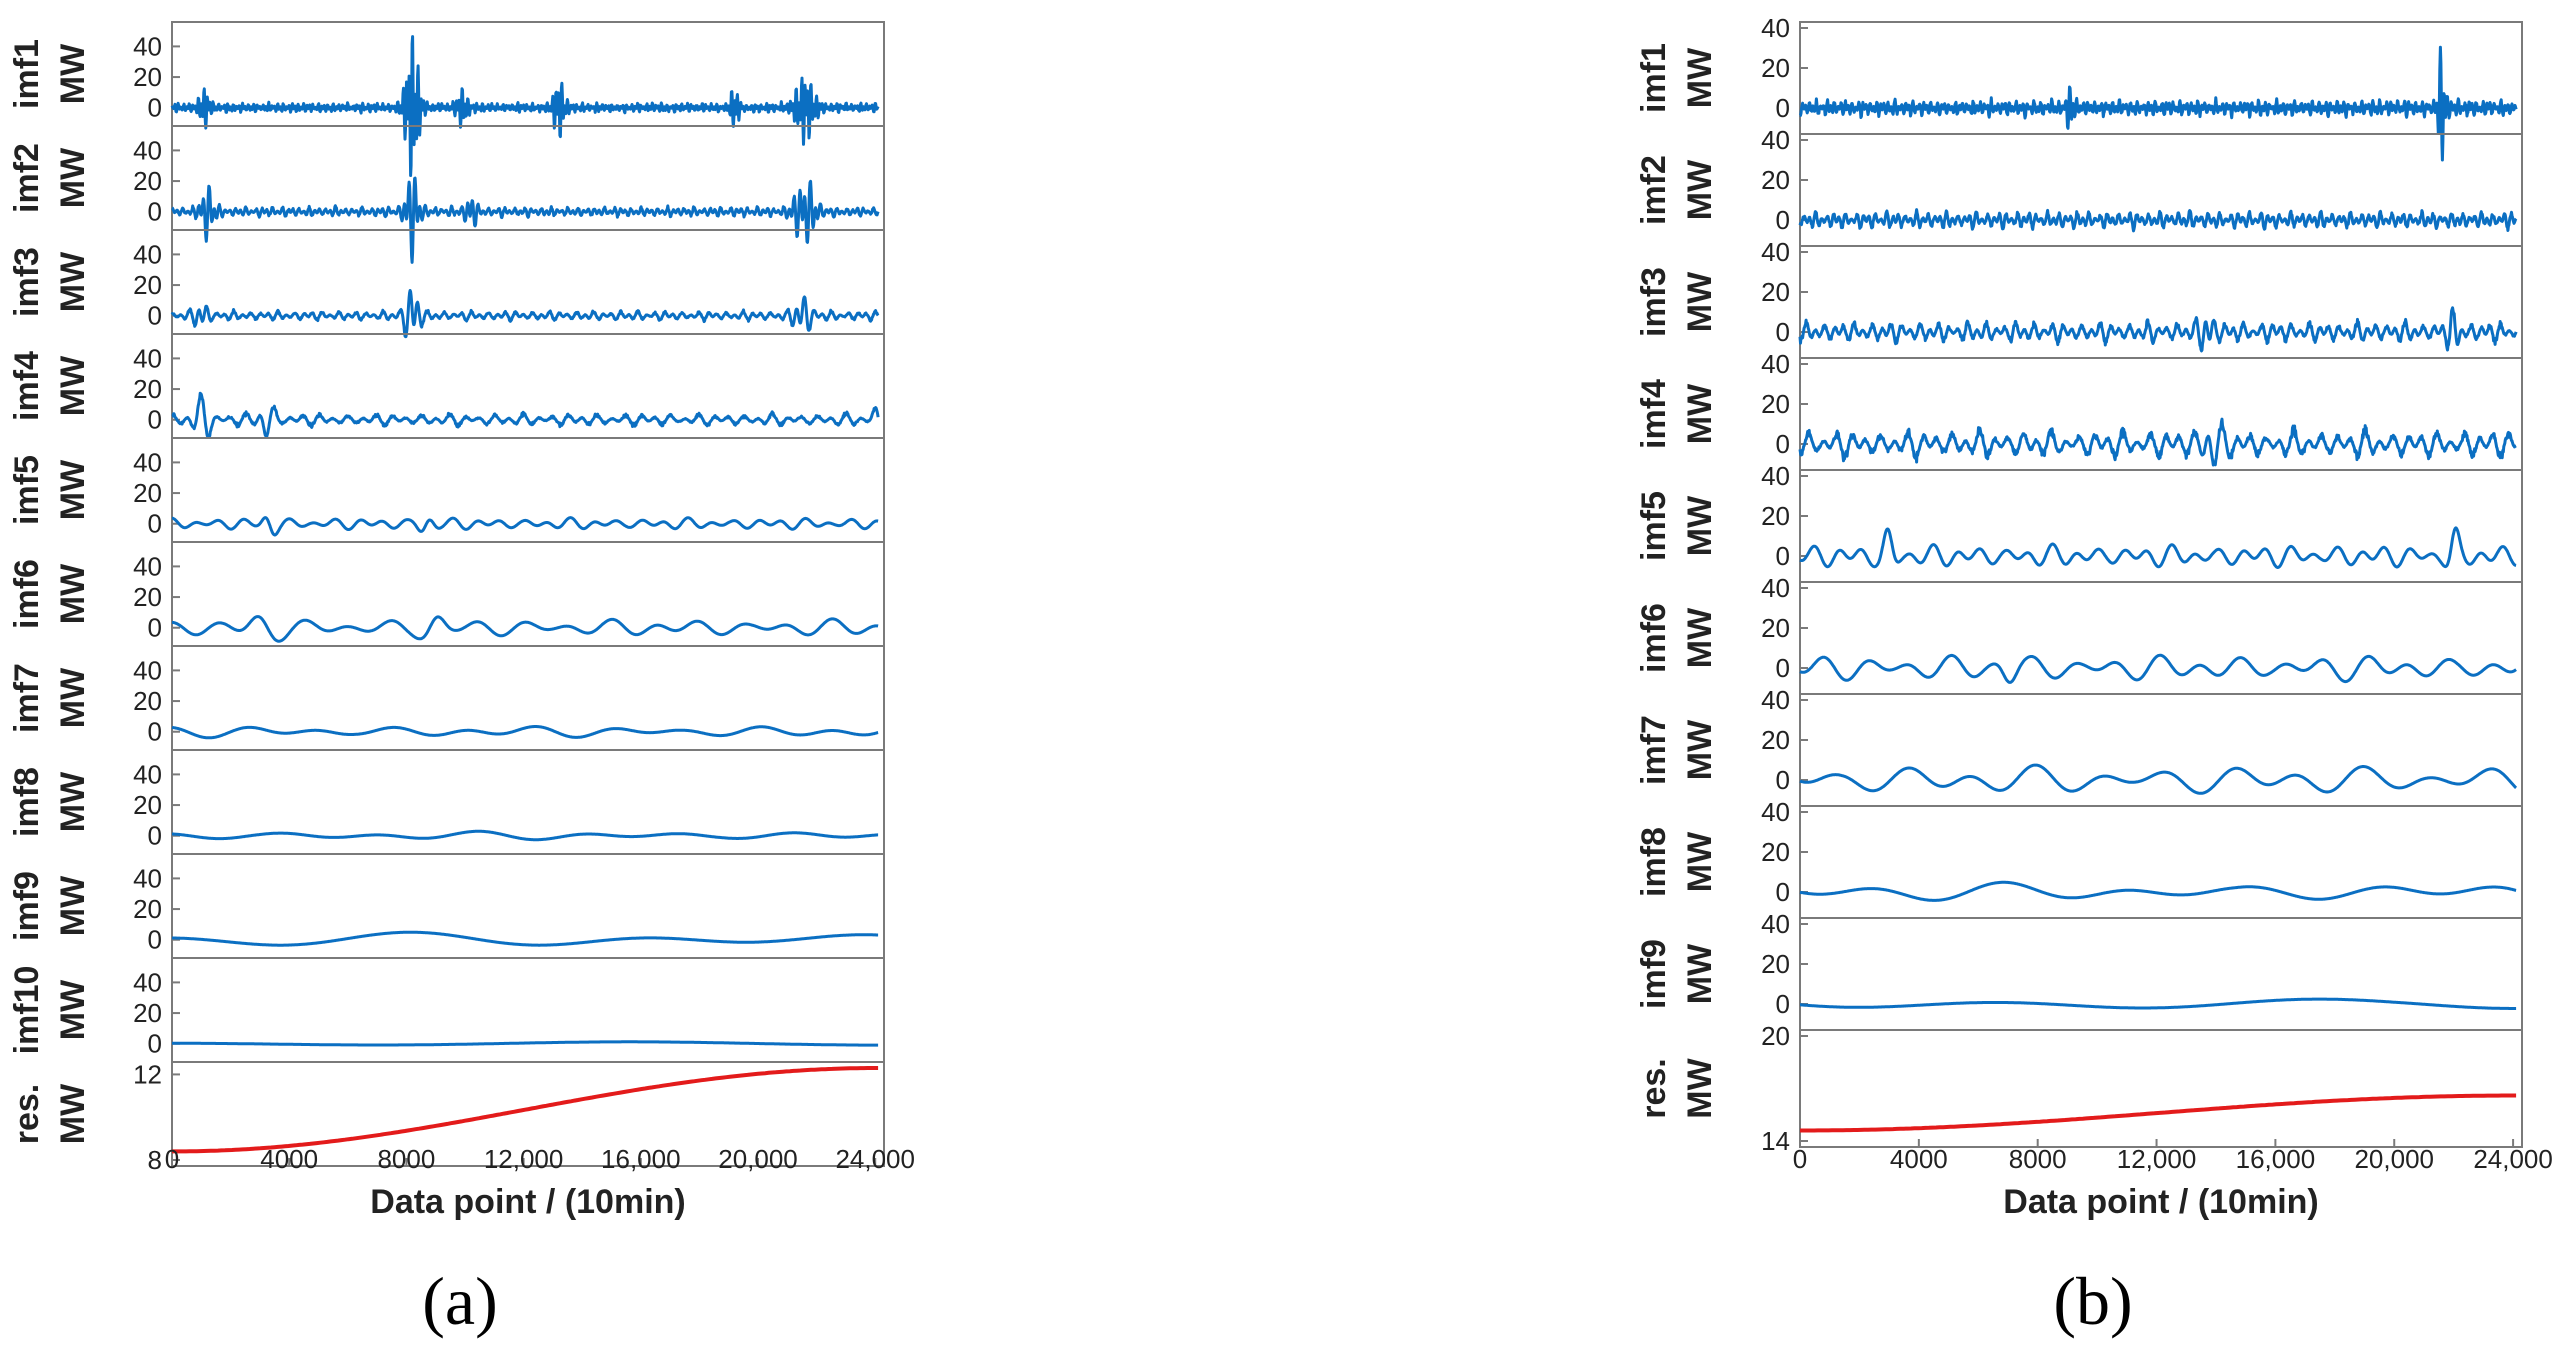 This screenshot has width=2558, height=1367. What do you see at coordinates (27, 698) in the screenshot?
I see `subplot-name-label: imf7` at bounding box center [27, 698].